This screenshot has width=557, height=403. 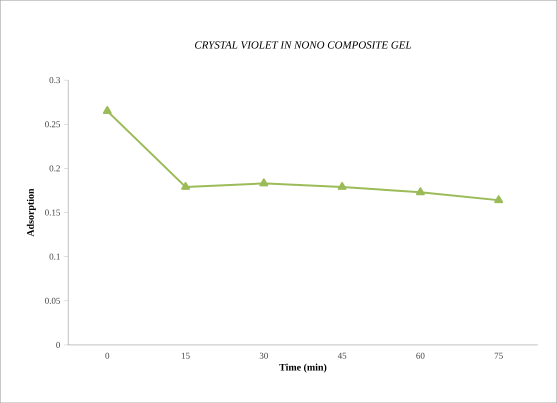 I want to click on y-tick-label: 0.2, so click(x=55, y=168).